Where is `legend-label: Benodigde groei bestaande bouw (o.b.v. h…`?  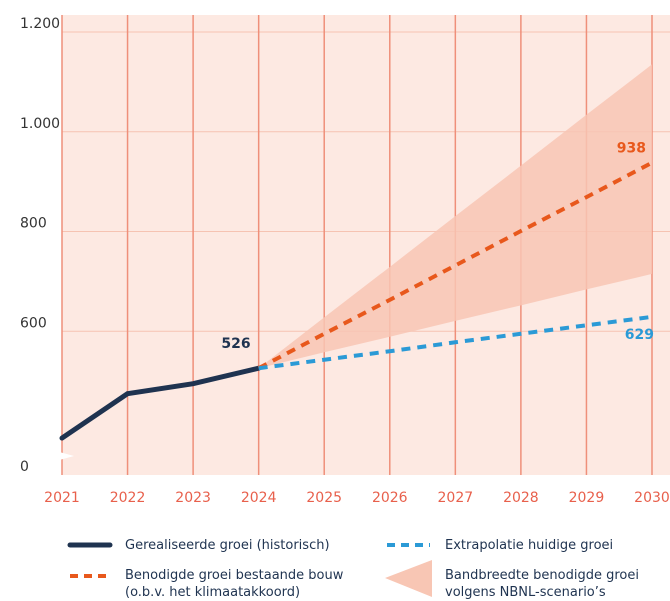
legend-label: Benodigde groei bestaande bouw (o.b.v. h… is located at coordinates (234, 584).